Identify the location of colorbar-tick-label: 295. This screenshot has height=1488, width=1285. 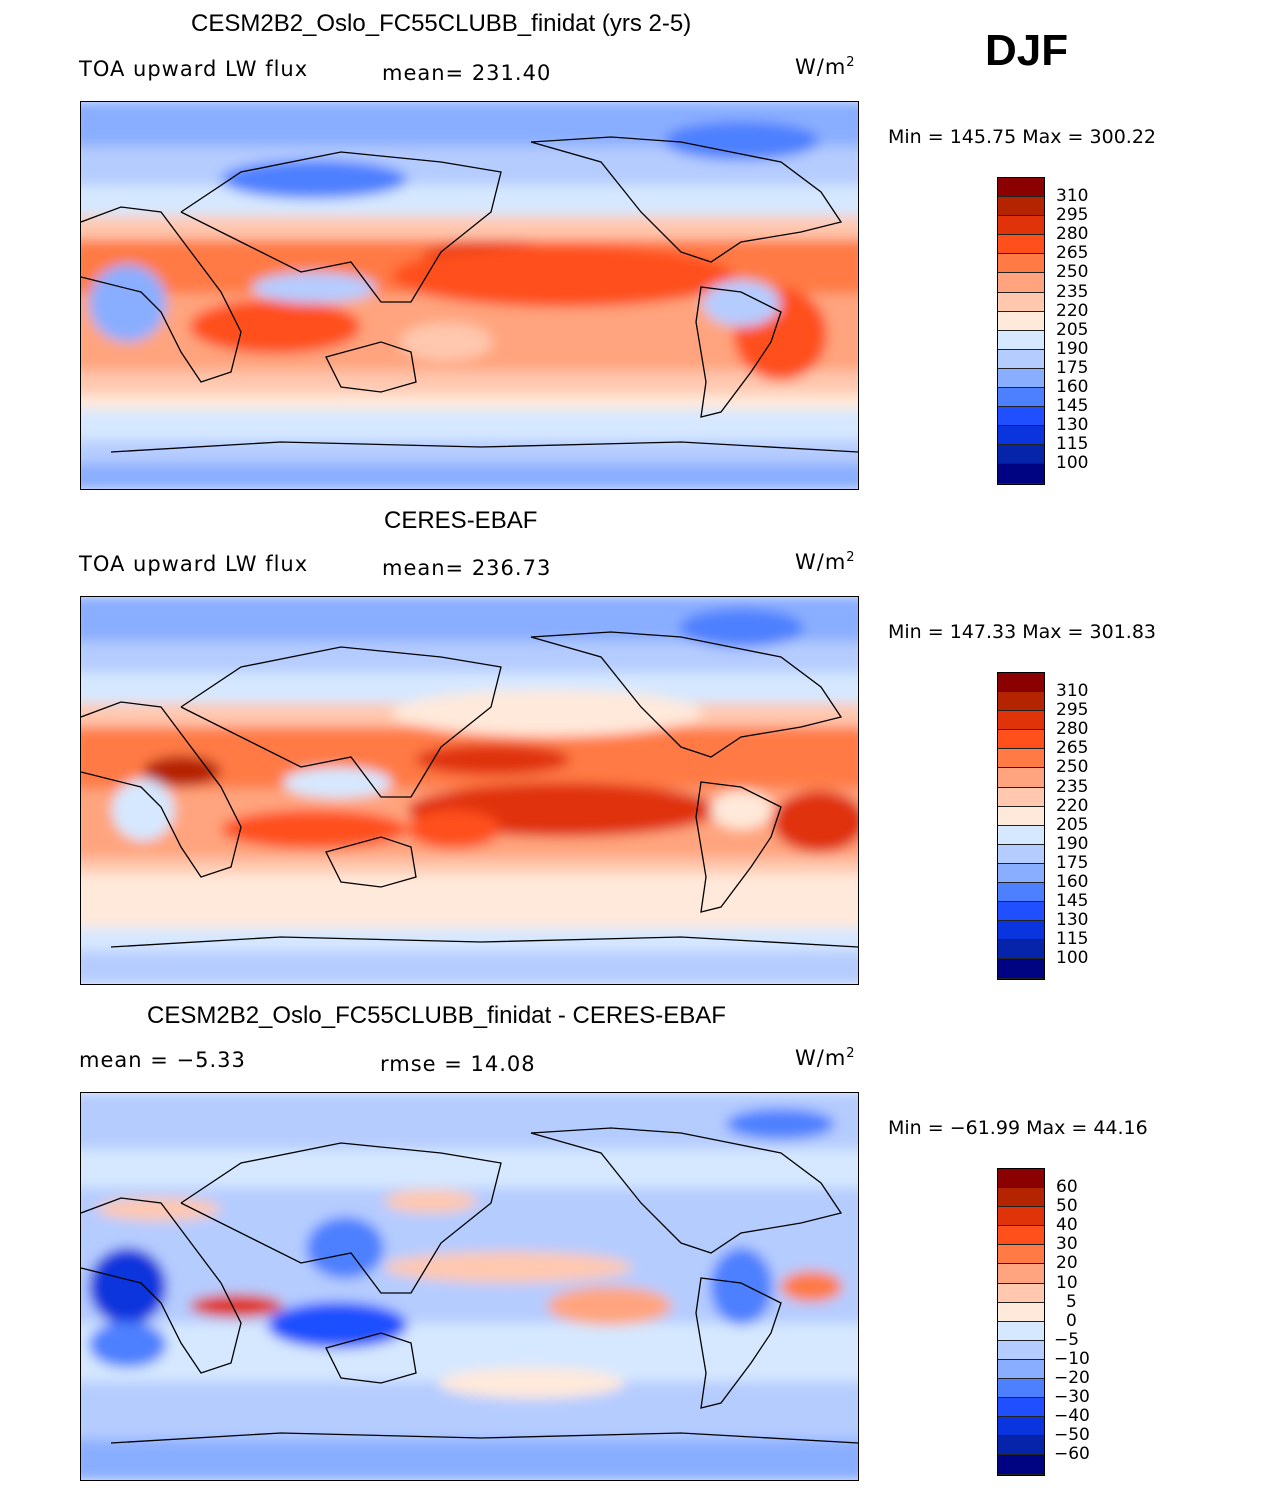
(1072, 215).